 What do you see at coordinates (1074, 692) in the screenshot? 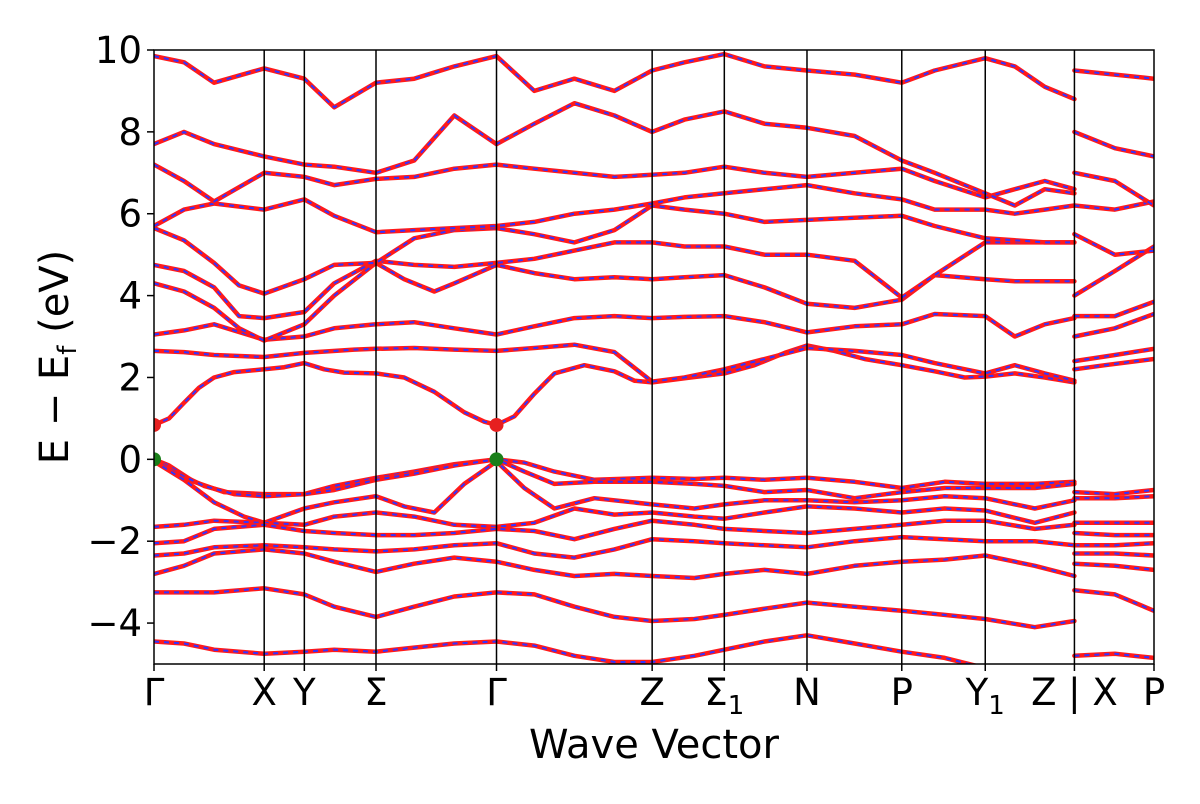
I see `x-tick-label-11: Z | X` at bounding box center [1074, 692].